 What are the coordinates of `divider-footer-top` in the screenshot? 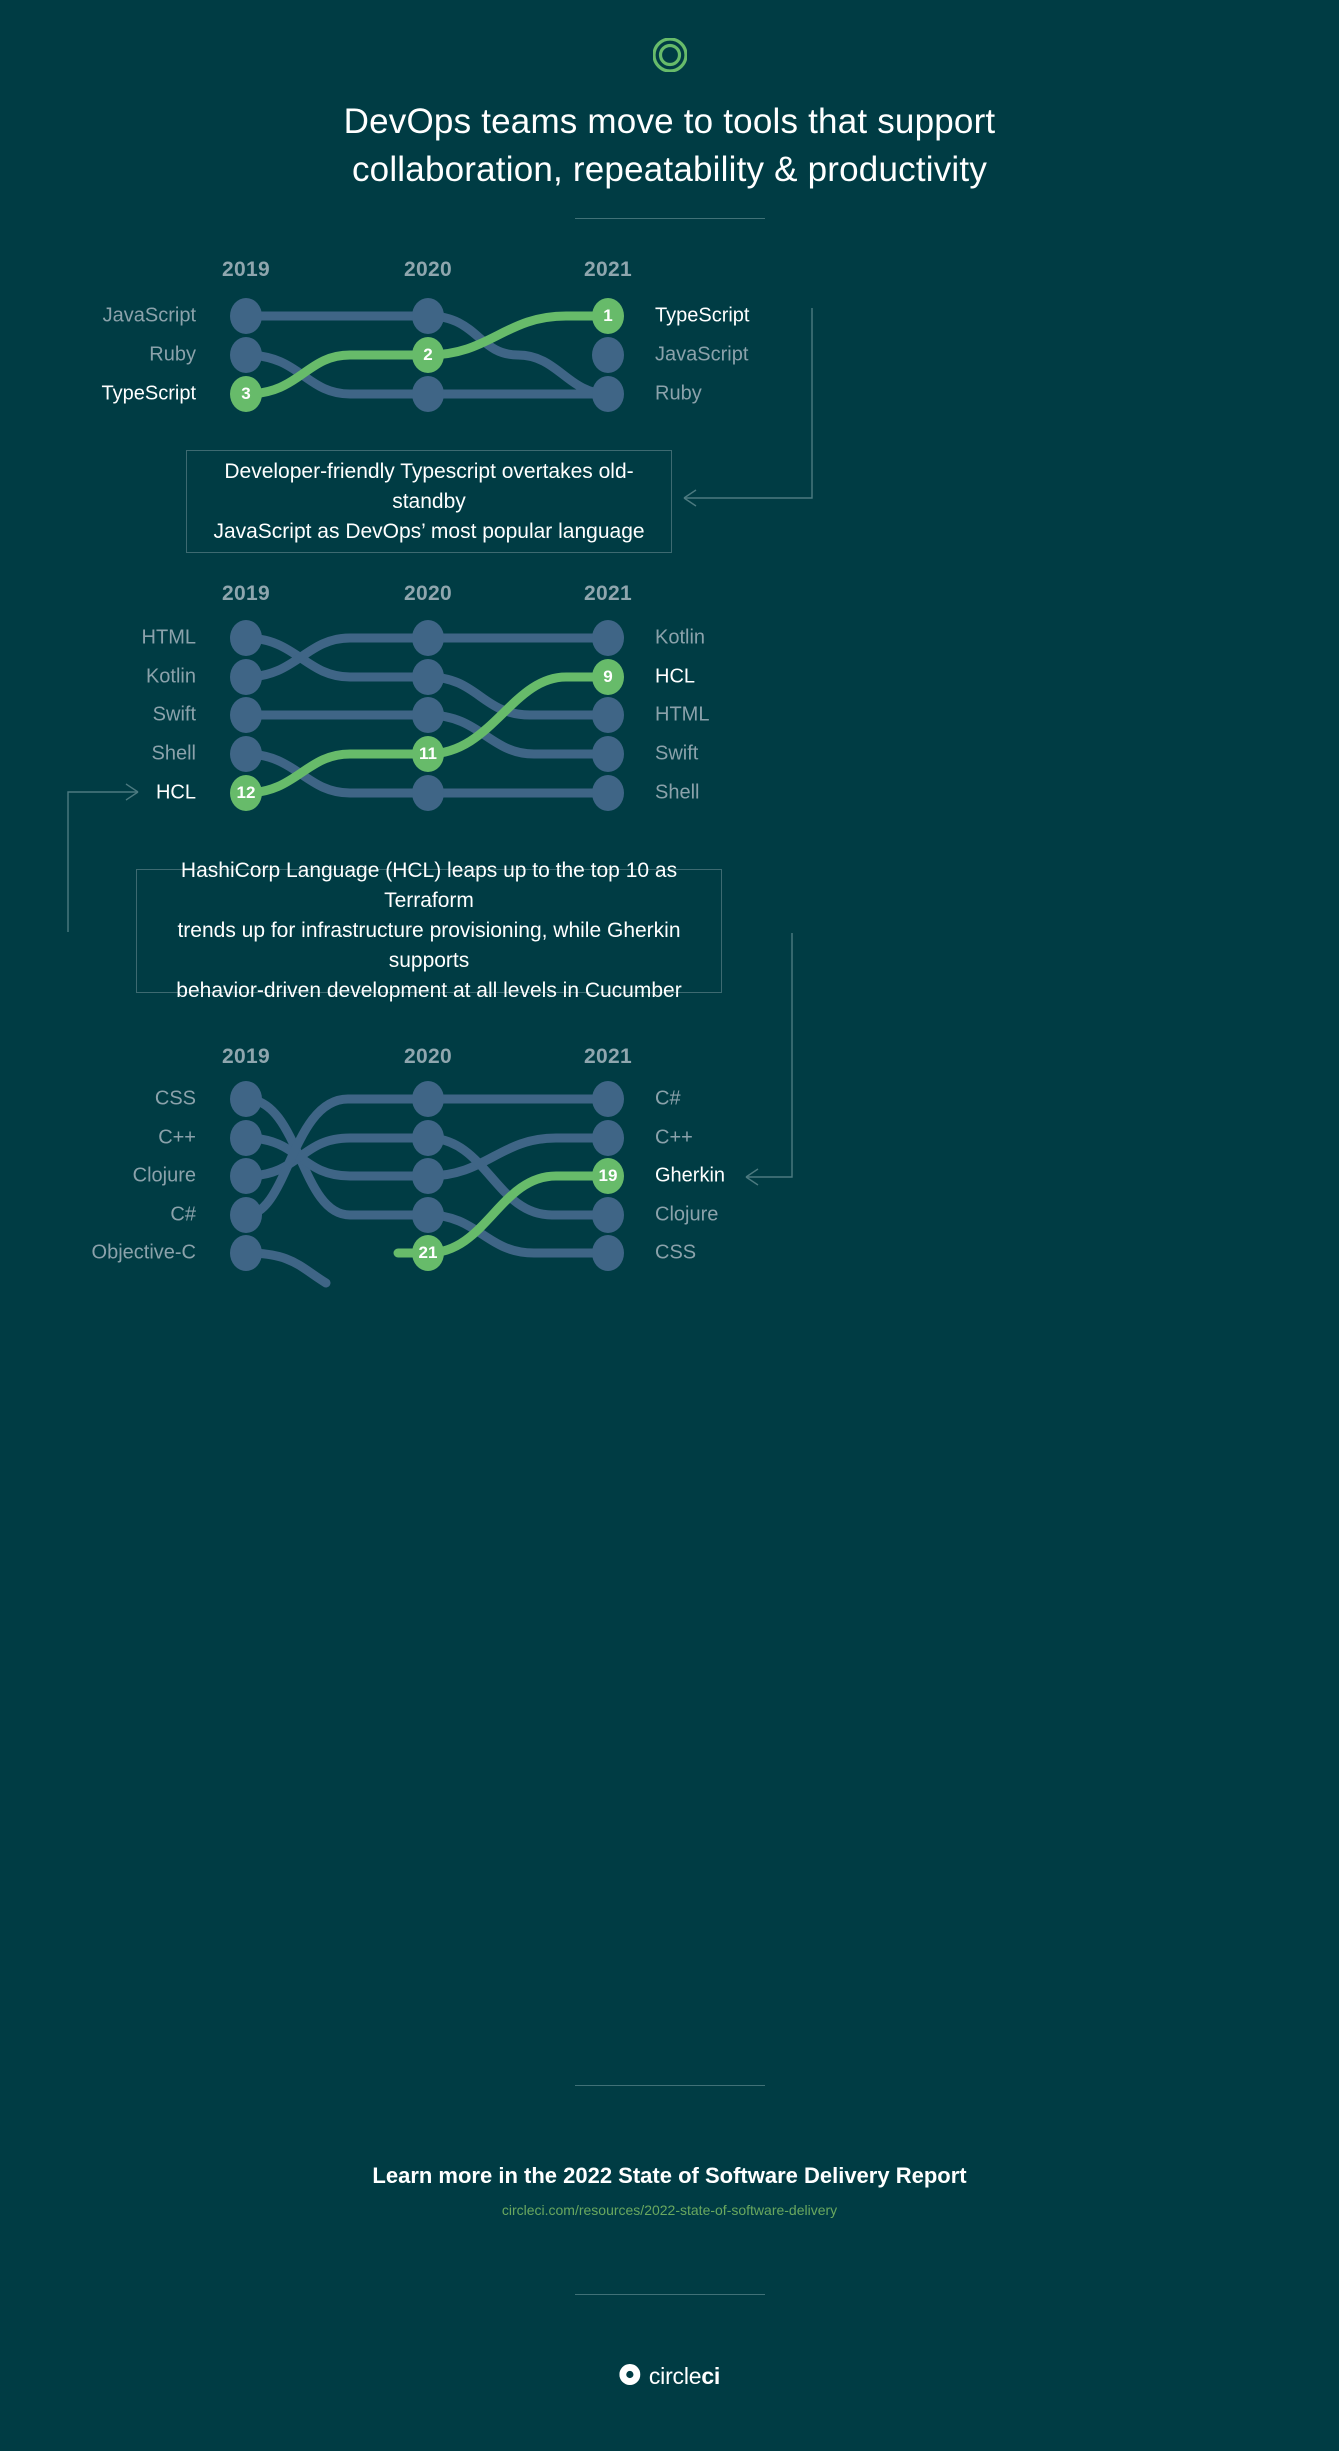 It's located at (669, 2085).